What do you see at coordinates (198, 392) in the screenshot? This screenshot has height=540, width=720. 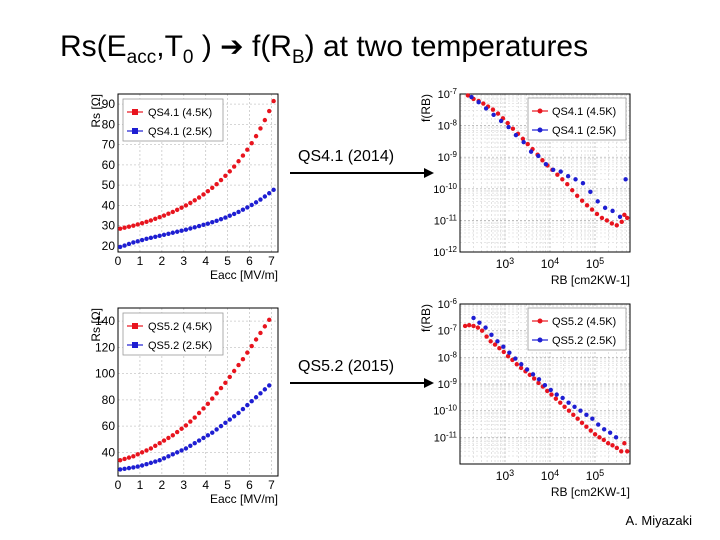 I see `plot-frame` at bounding box center [198, 392].